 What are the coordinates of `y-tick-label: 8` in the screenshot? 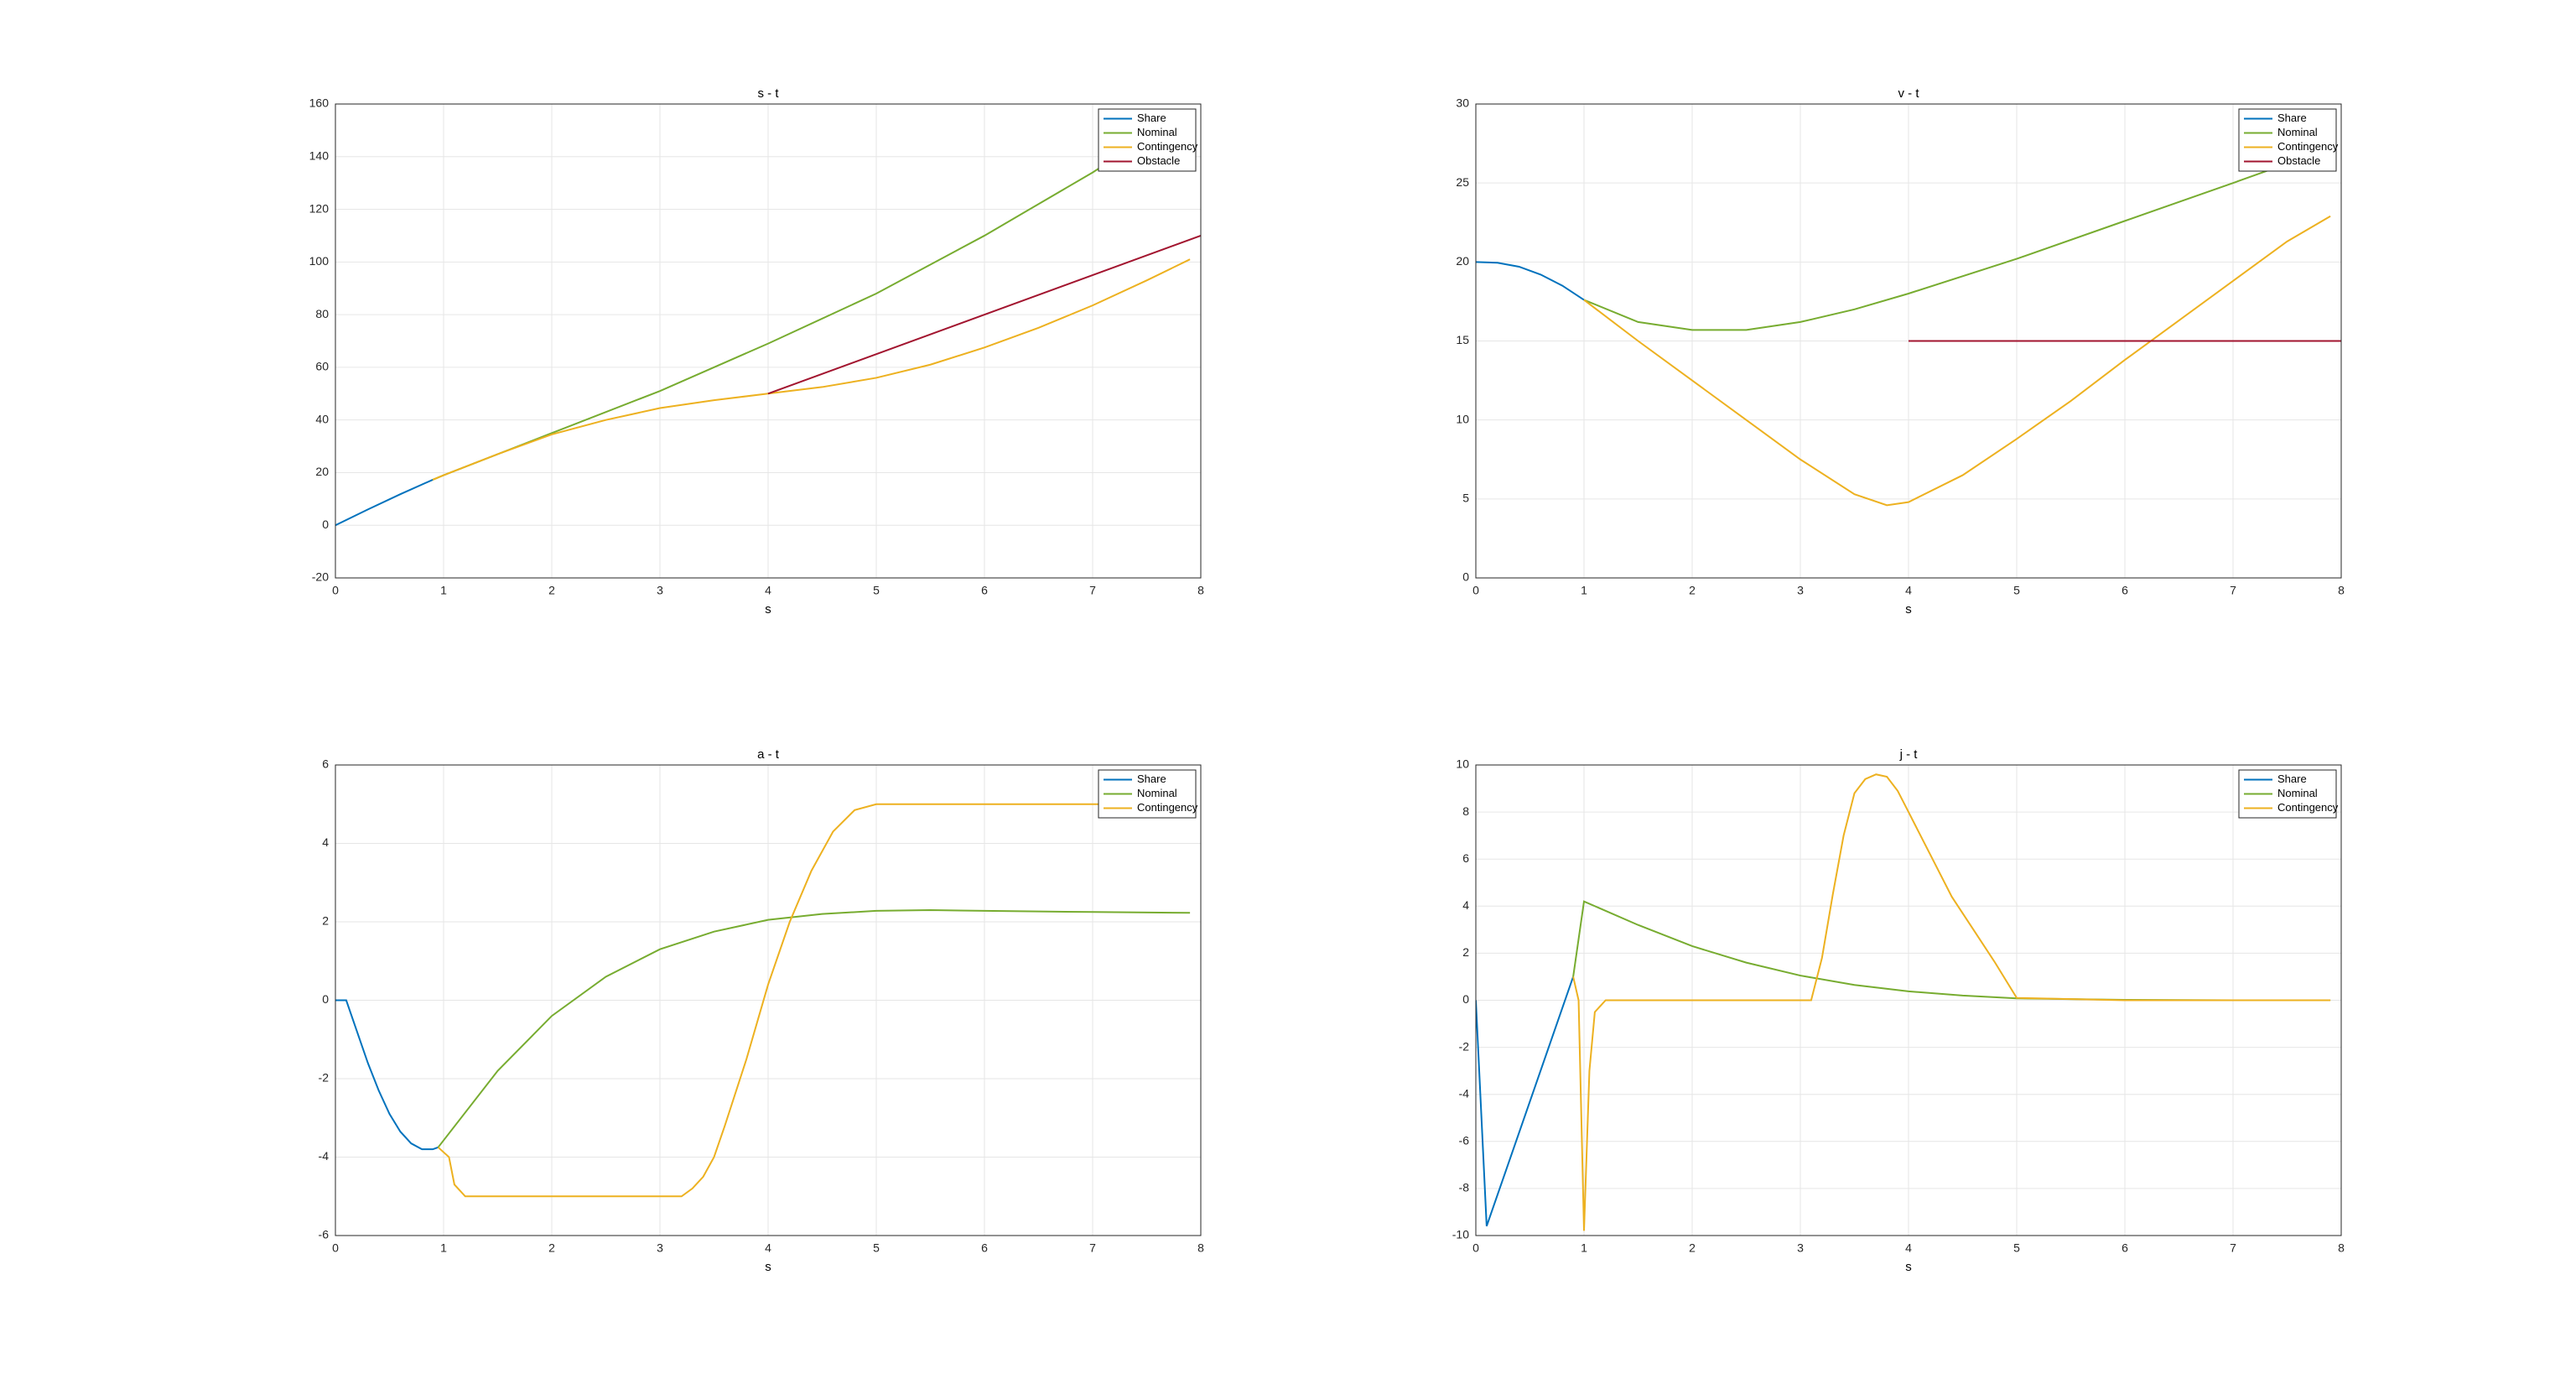 It's located at (1465, 811).